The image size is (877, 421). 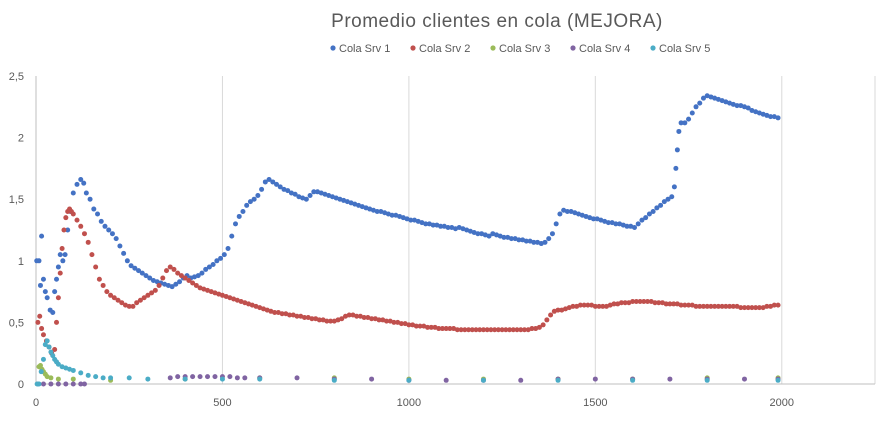 I want to click on y-axis: 0 0,5 1 1,5 2 2,5, so click(x=23, y=231).